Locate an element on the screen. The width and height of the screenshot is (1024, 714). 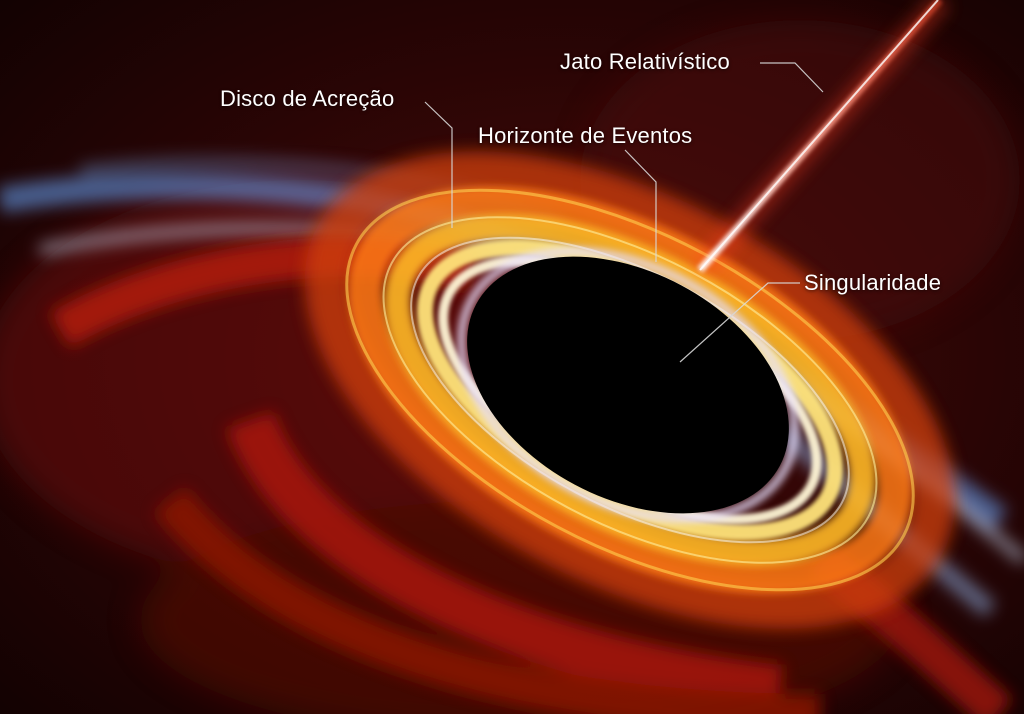
event-horizon-glow is located at coordinates (628, 385).